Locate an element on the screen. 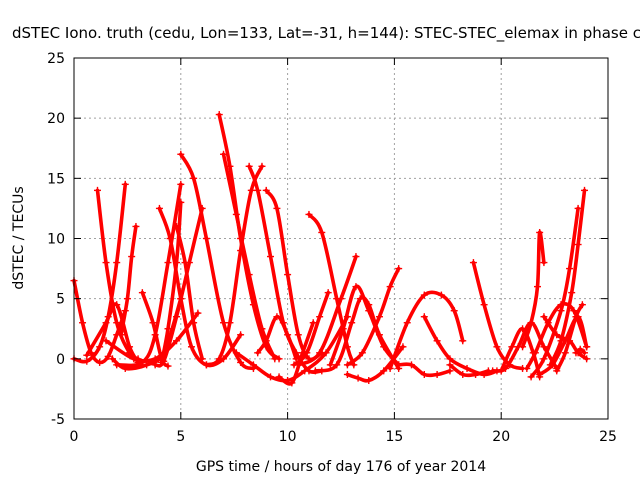 The image size is (640, 480). y-tick-label: 5 is located at coordinates (60, 300).